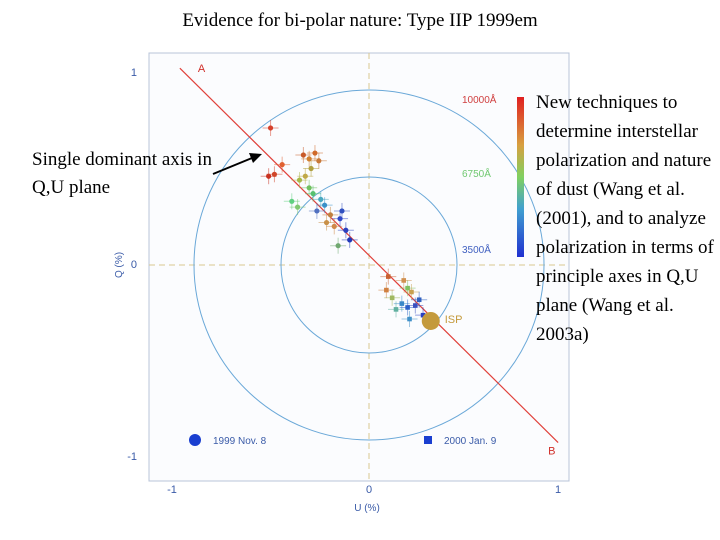  I want to click on legend-marker-nov, so click(195, 440).